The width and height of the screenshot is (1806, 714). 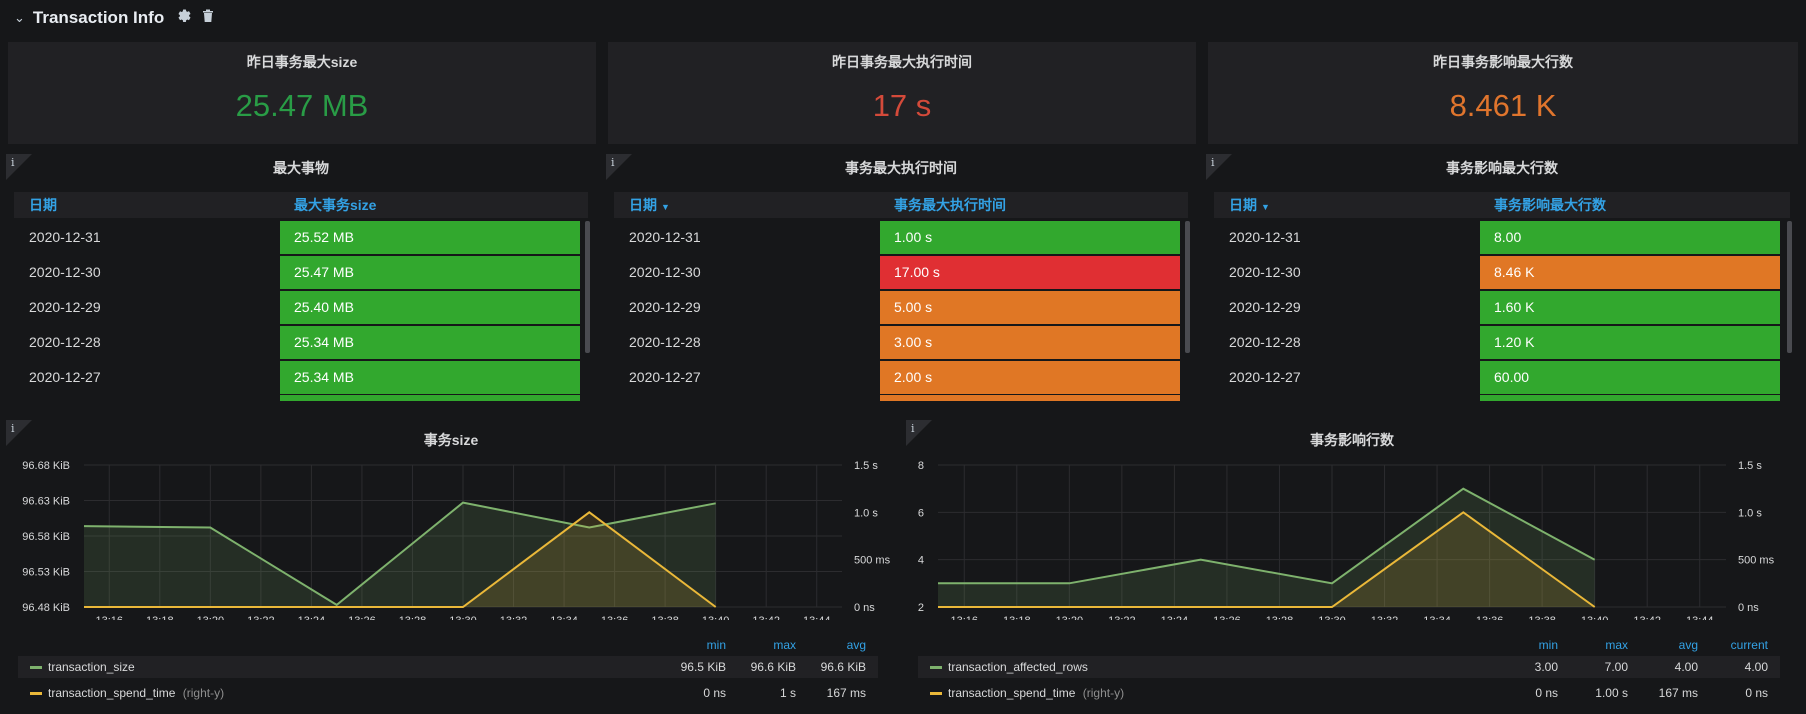 I want to click on y-left-tick-label: 4, so click(x=921, y=561).